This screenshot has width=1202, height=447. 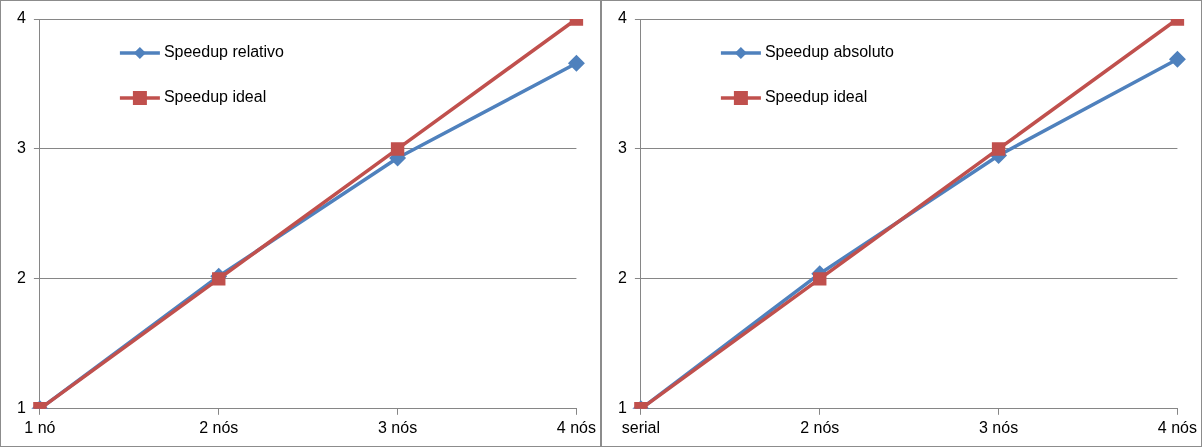 What do you see at coordinates (40, 427) in the screenshot?
I see `x-tick-label: 1 nó` at bounding box center [40, 427].